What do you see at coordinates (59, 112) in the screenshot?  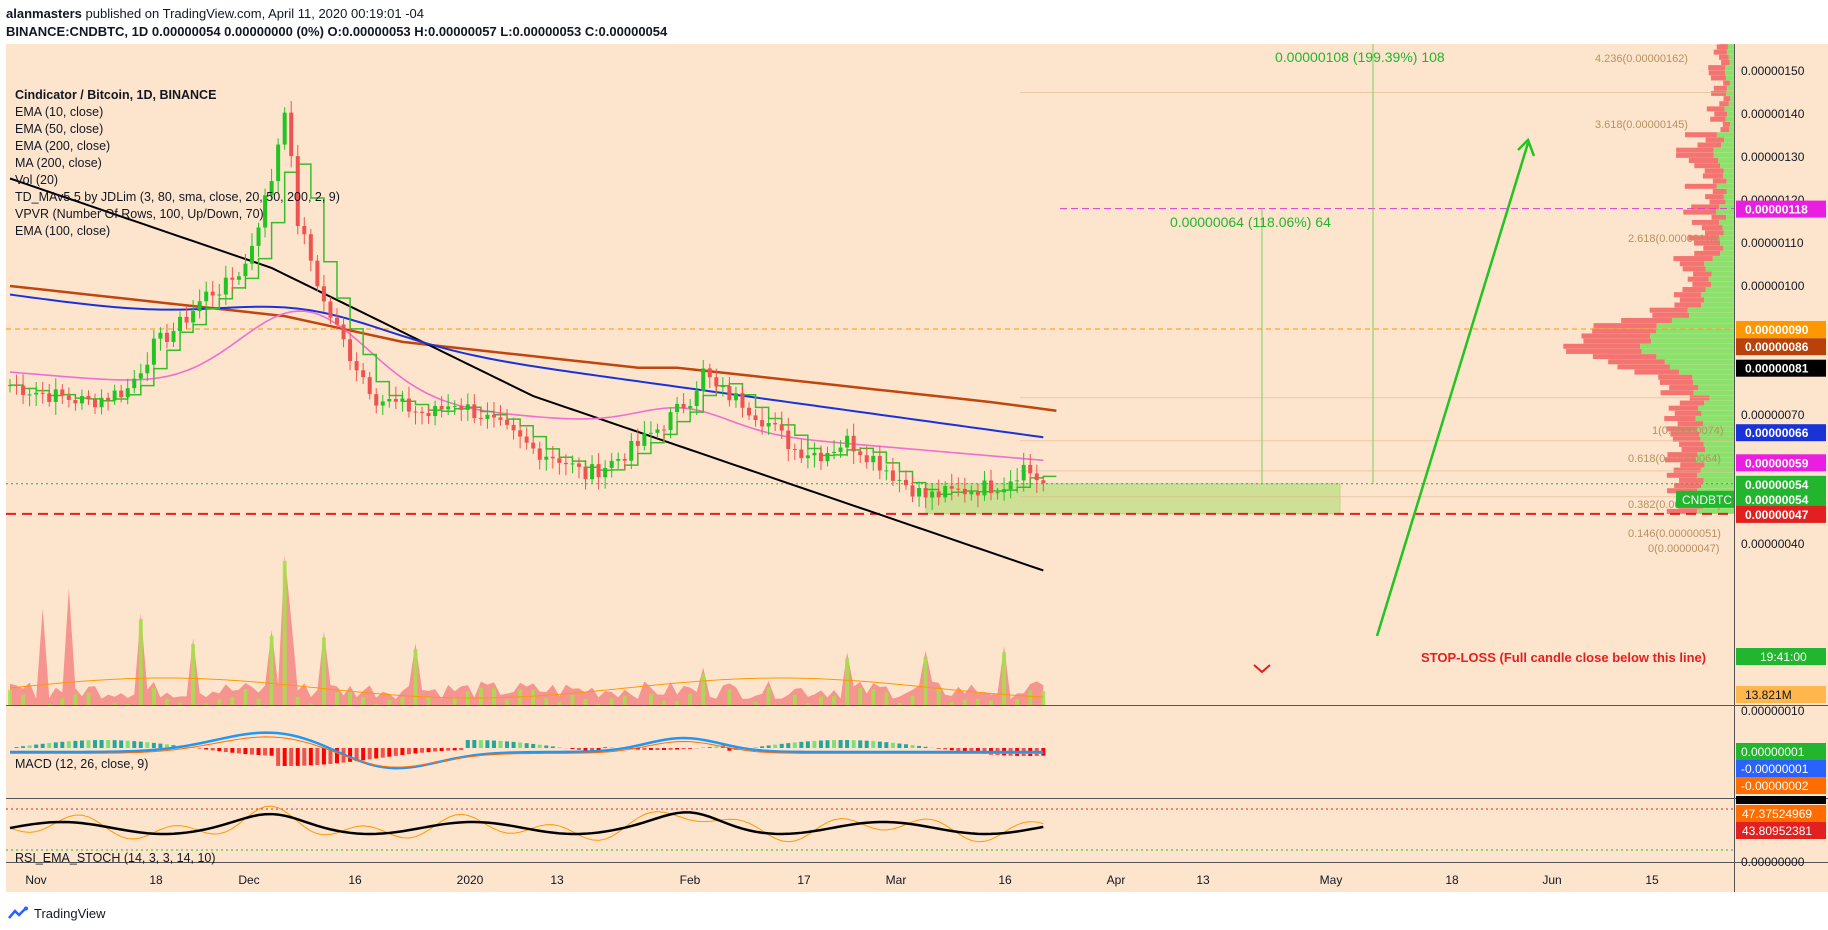 I see `legend-item: EMA (10, close)` at bounding box center [59, 112].